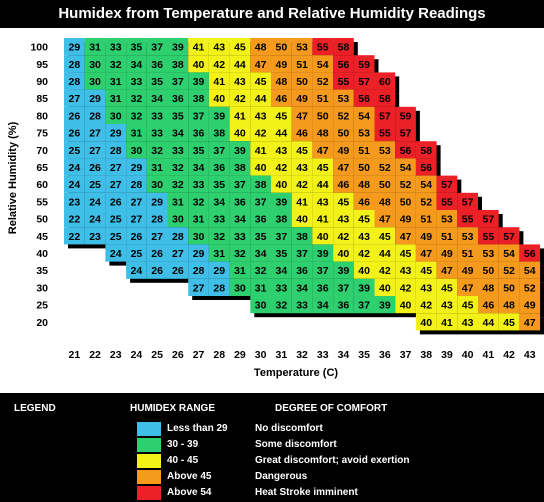 The width and height of the screenshot is (544, 502). I want to click on cell-value-label: 56, so click(530, 254).